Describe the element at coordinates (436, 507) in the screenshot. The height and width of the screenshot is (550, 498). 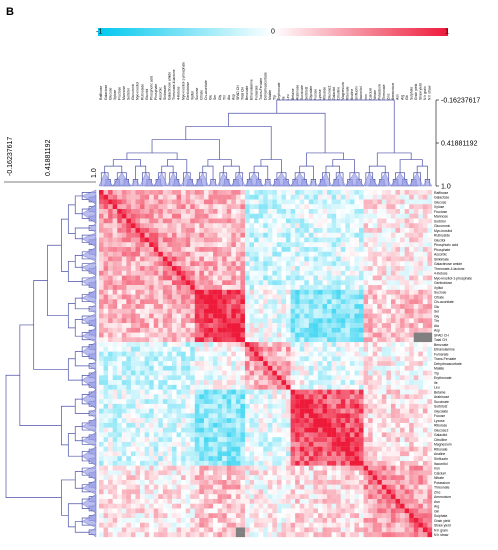
I see `row-label: Arg` at that location.